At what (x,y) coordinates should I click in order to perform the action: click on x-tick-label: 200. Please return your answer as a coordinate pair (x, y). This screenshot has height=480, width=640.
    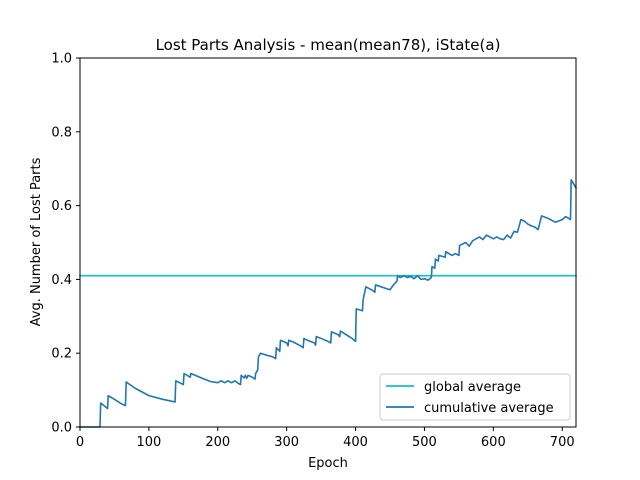
    Looking at the image, I should click on (217, 442).